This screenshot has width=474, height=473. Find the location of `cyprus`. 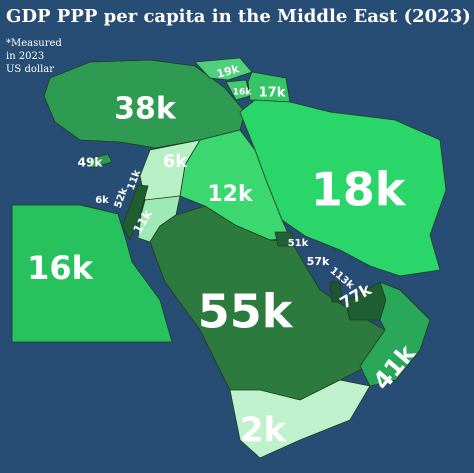

cyprus is located at coordinates (98, 161).